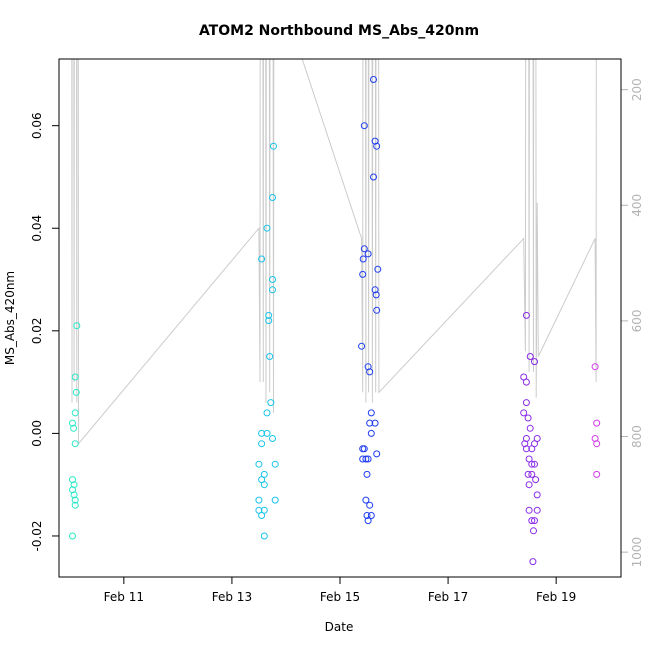 The height and width of the screenshot is (650, 650). I want to click on right-tick-label: 600, so click(637, 320).